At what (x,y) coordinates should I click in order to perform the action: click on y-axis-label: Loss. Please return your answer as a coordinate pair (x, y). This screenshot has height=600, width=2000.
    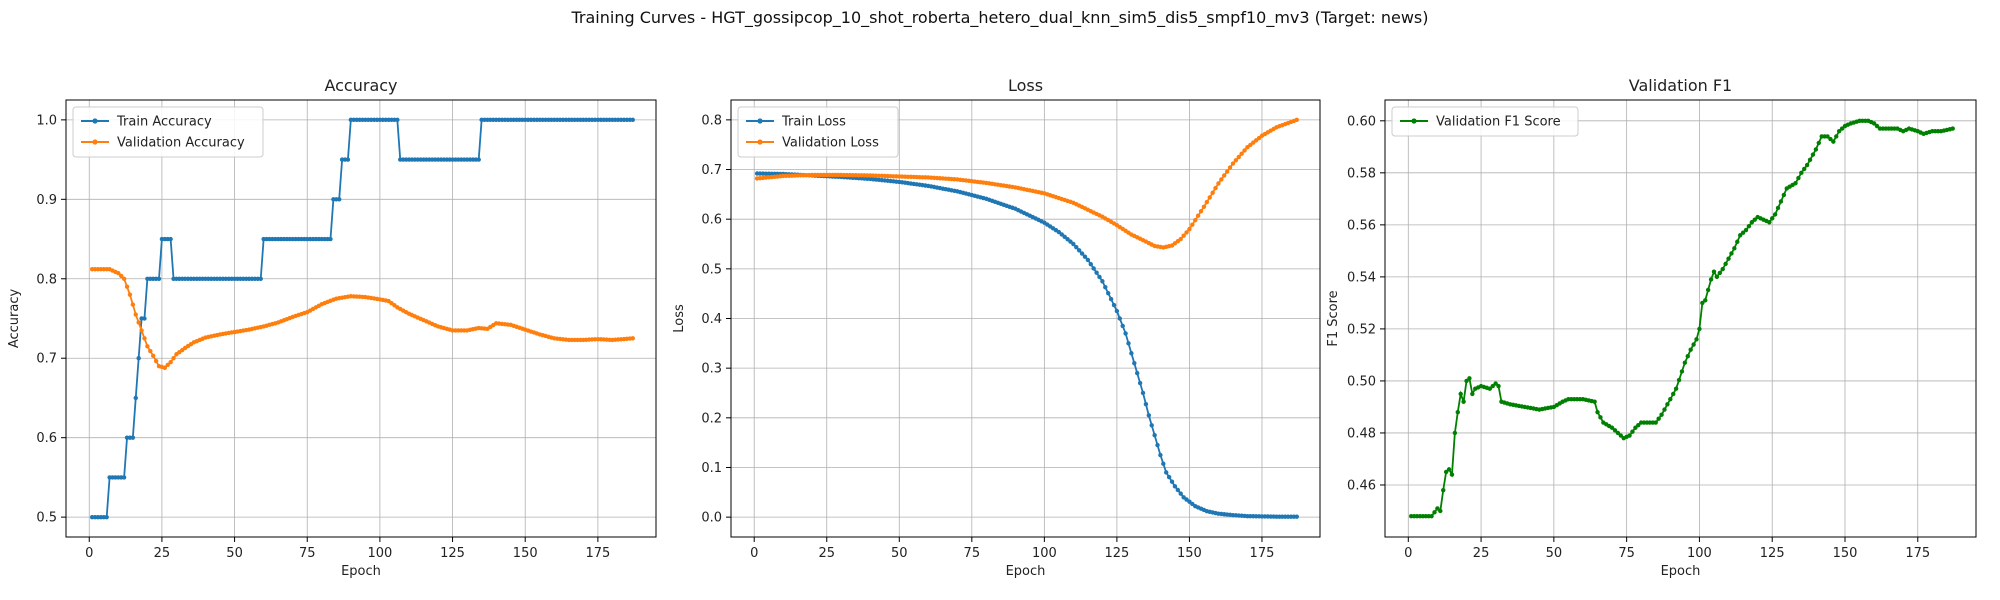
    Looking at the image, I should click on (679, 318).